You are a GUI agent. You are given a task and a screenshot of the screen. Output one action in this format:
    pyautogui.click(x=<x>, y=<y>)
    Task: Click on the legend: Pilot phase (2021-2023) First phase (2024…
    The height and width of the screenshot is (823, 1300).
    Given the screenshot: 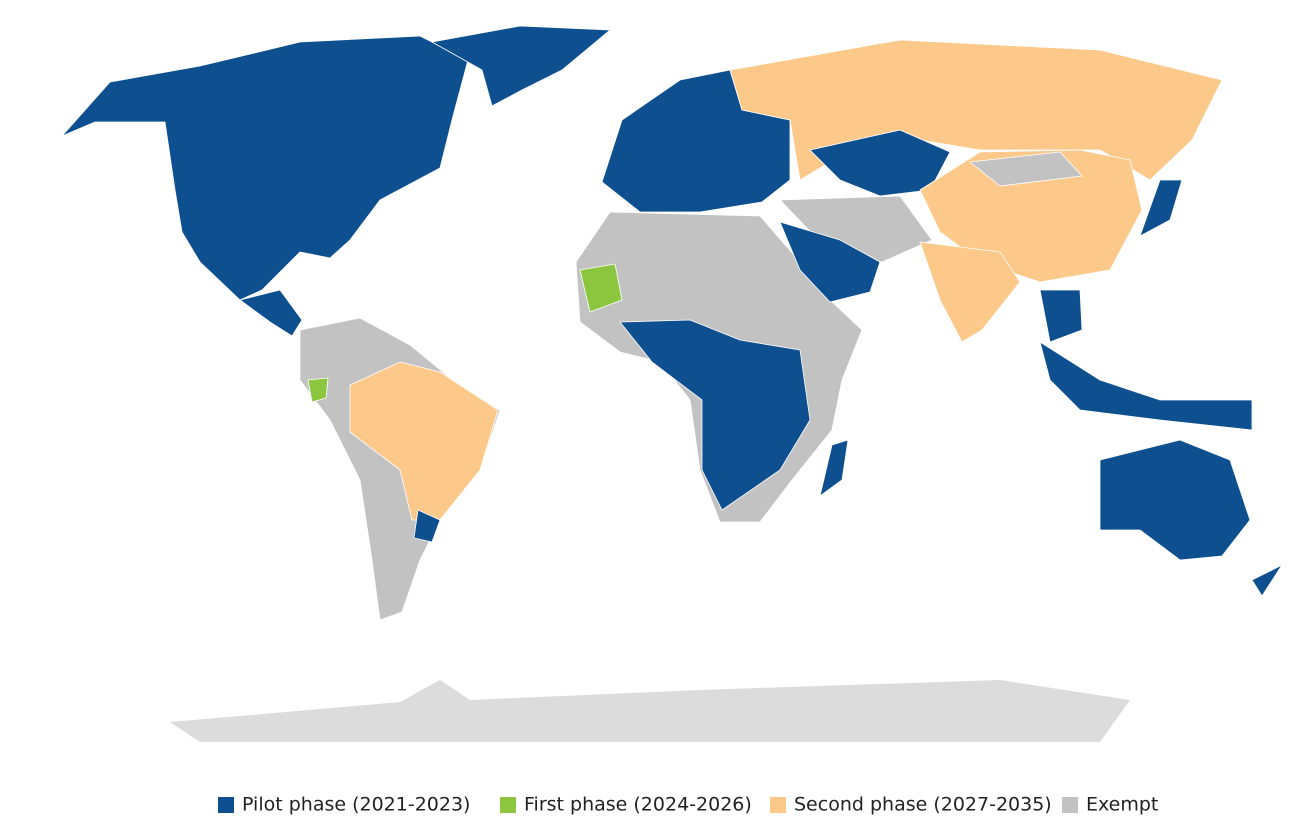 What is the action you would take?
    pyautogui.click(x=688, y=805)
    